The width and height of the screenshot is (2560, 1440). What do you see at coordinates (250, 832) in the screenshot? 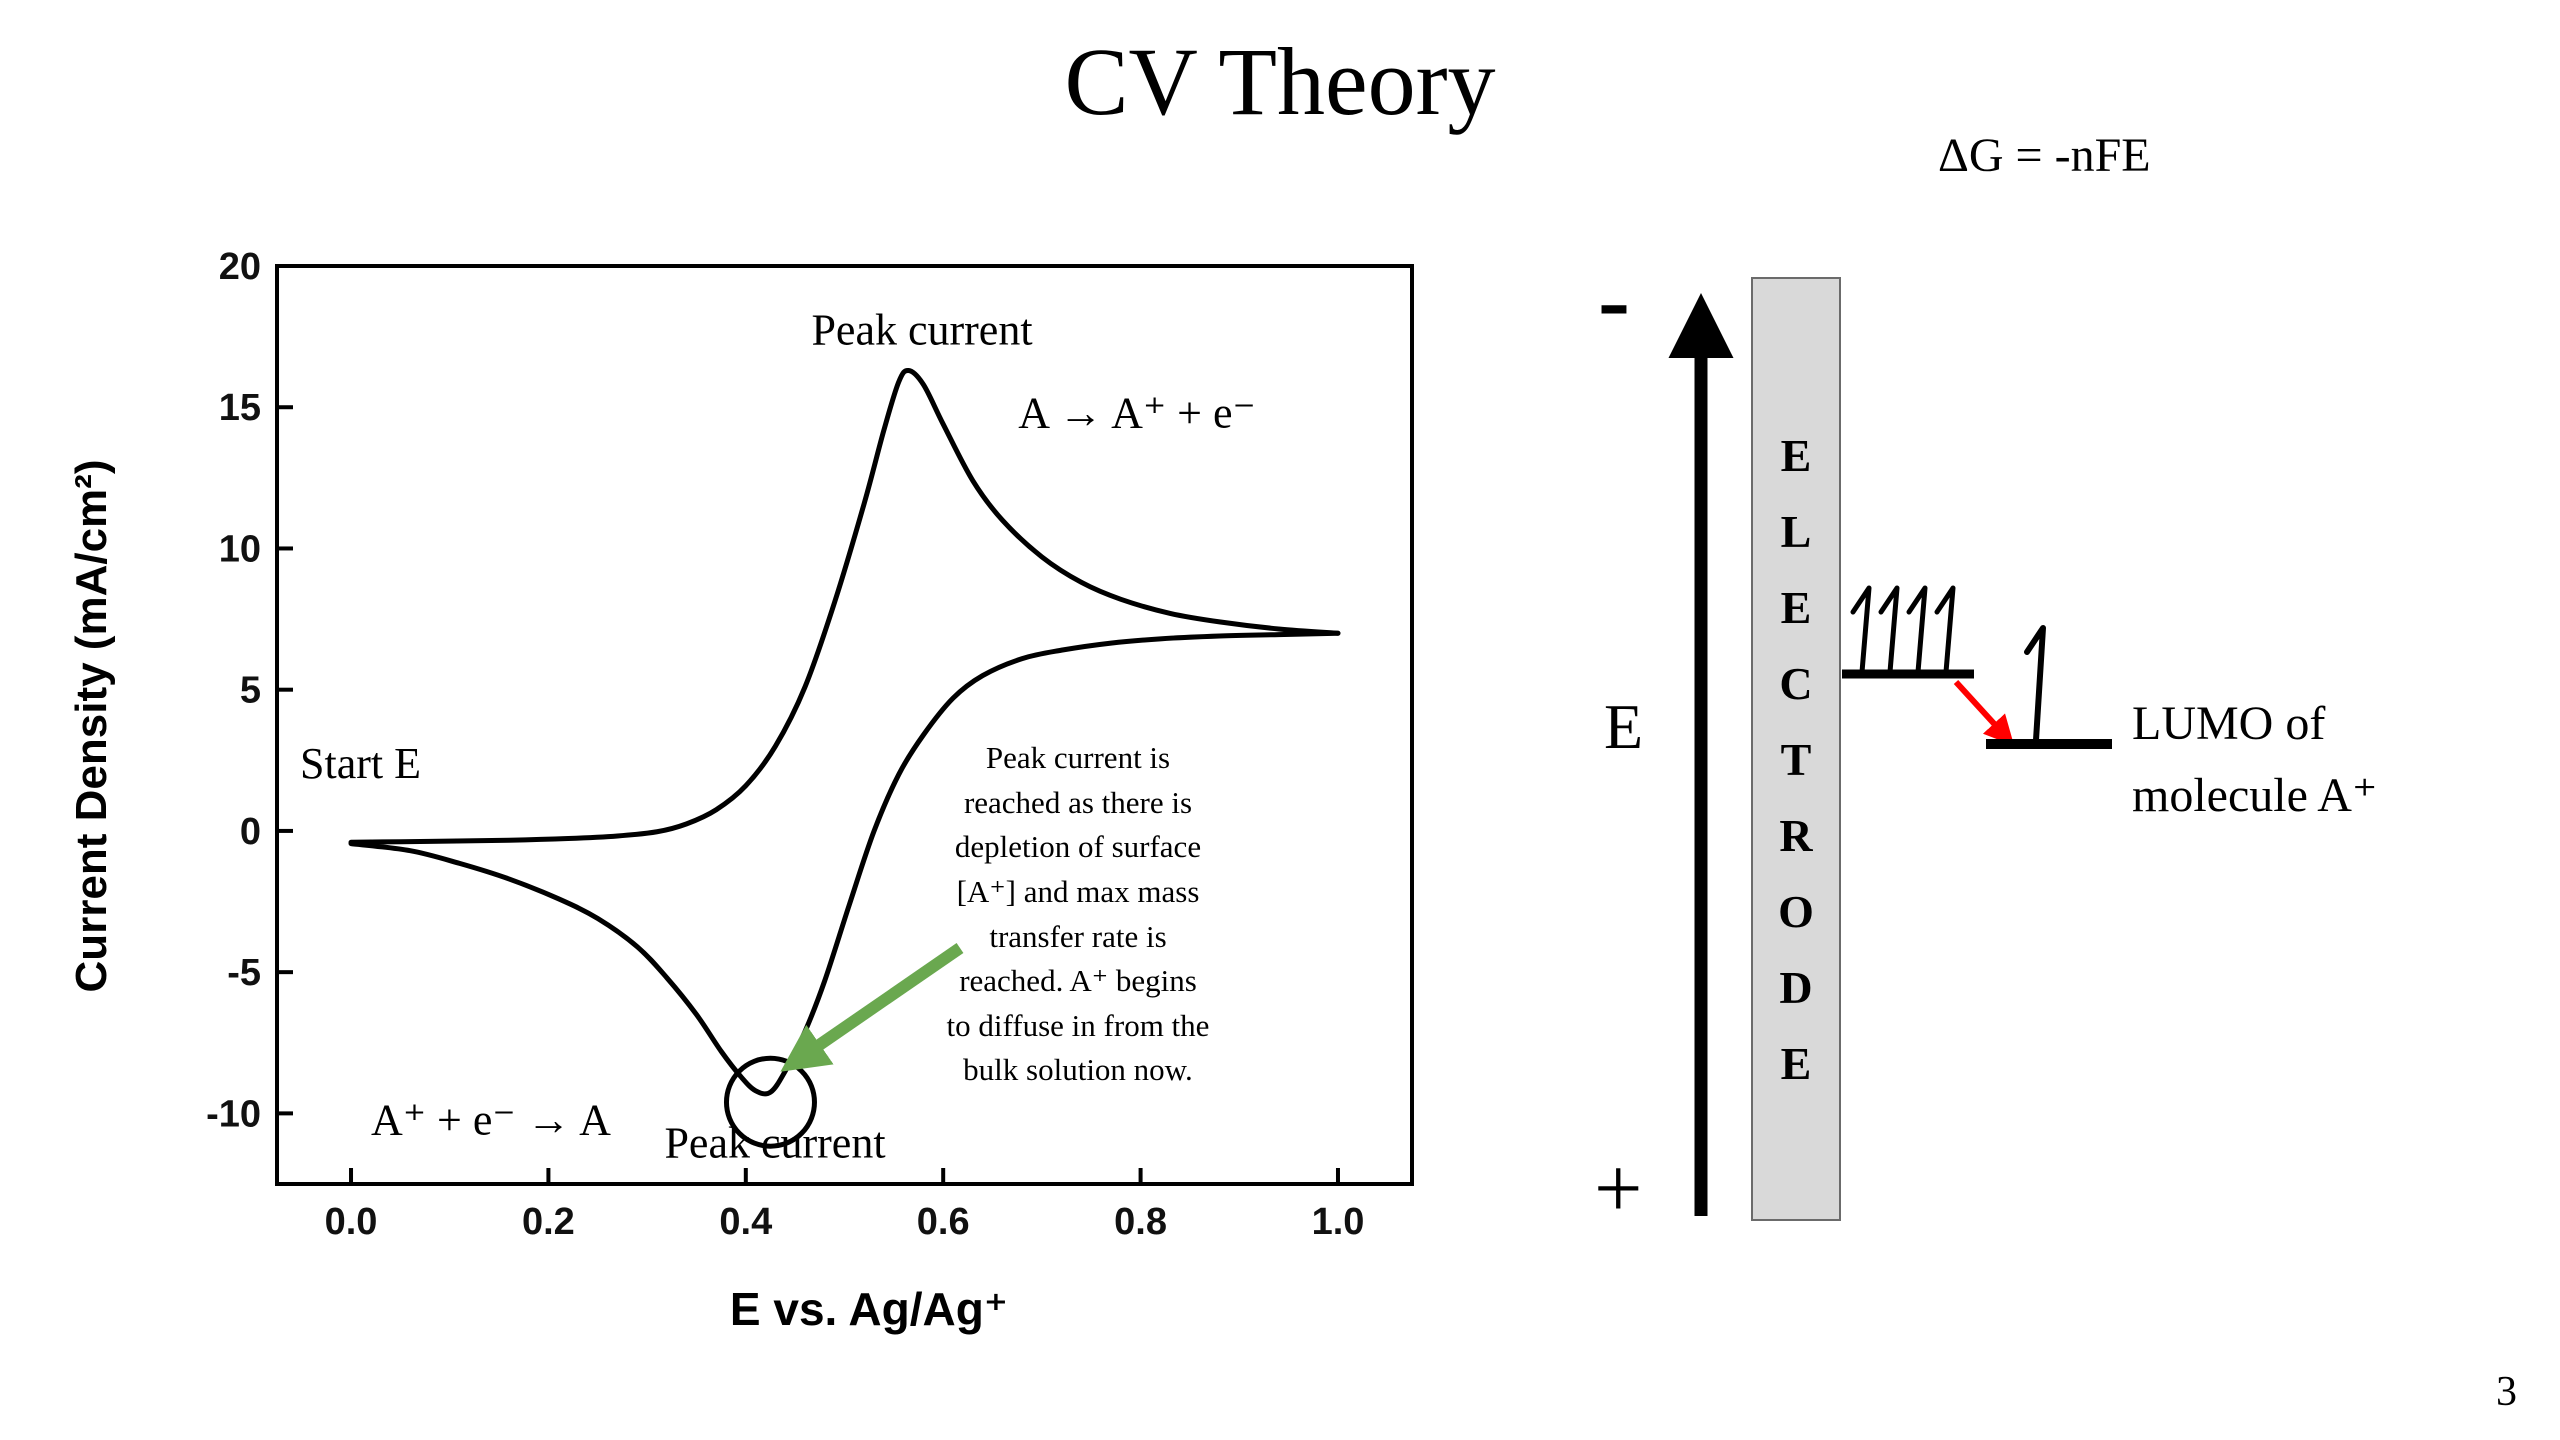
I see `y-tick-label: 0` at bounding box center [250, 832].